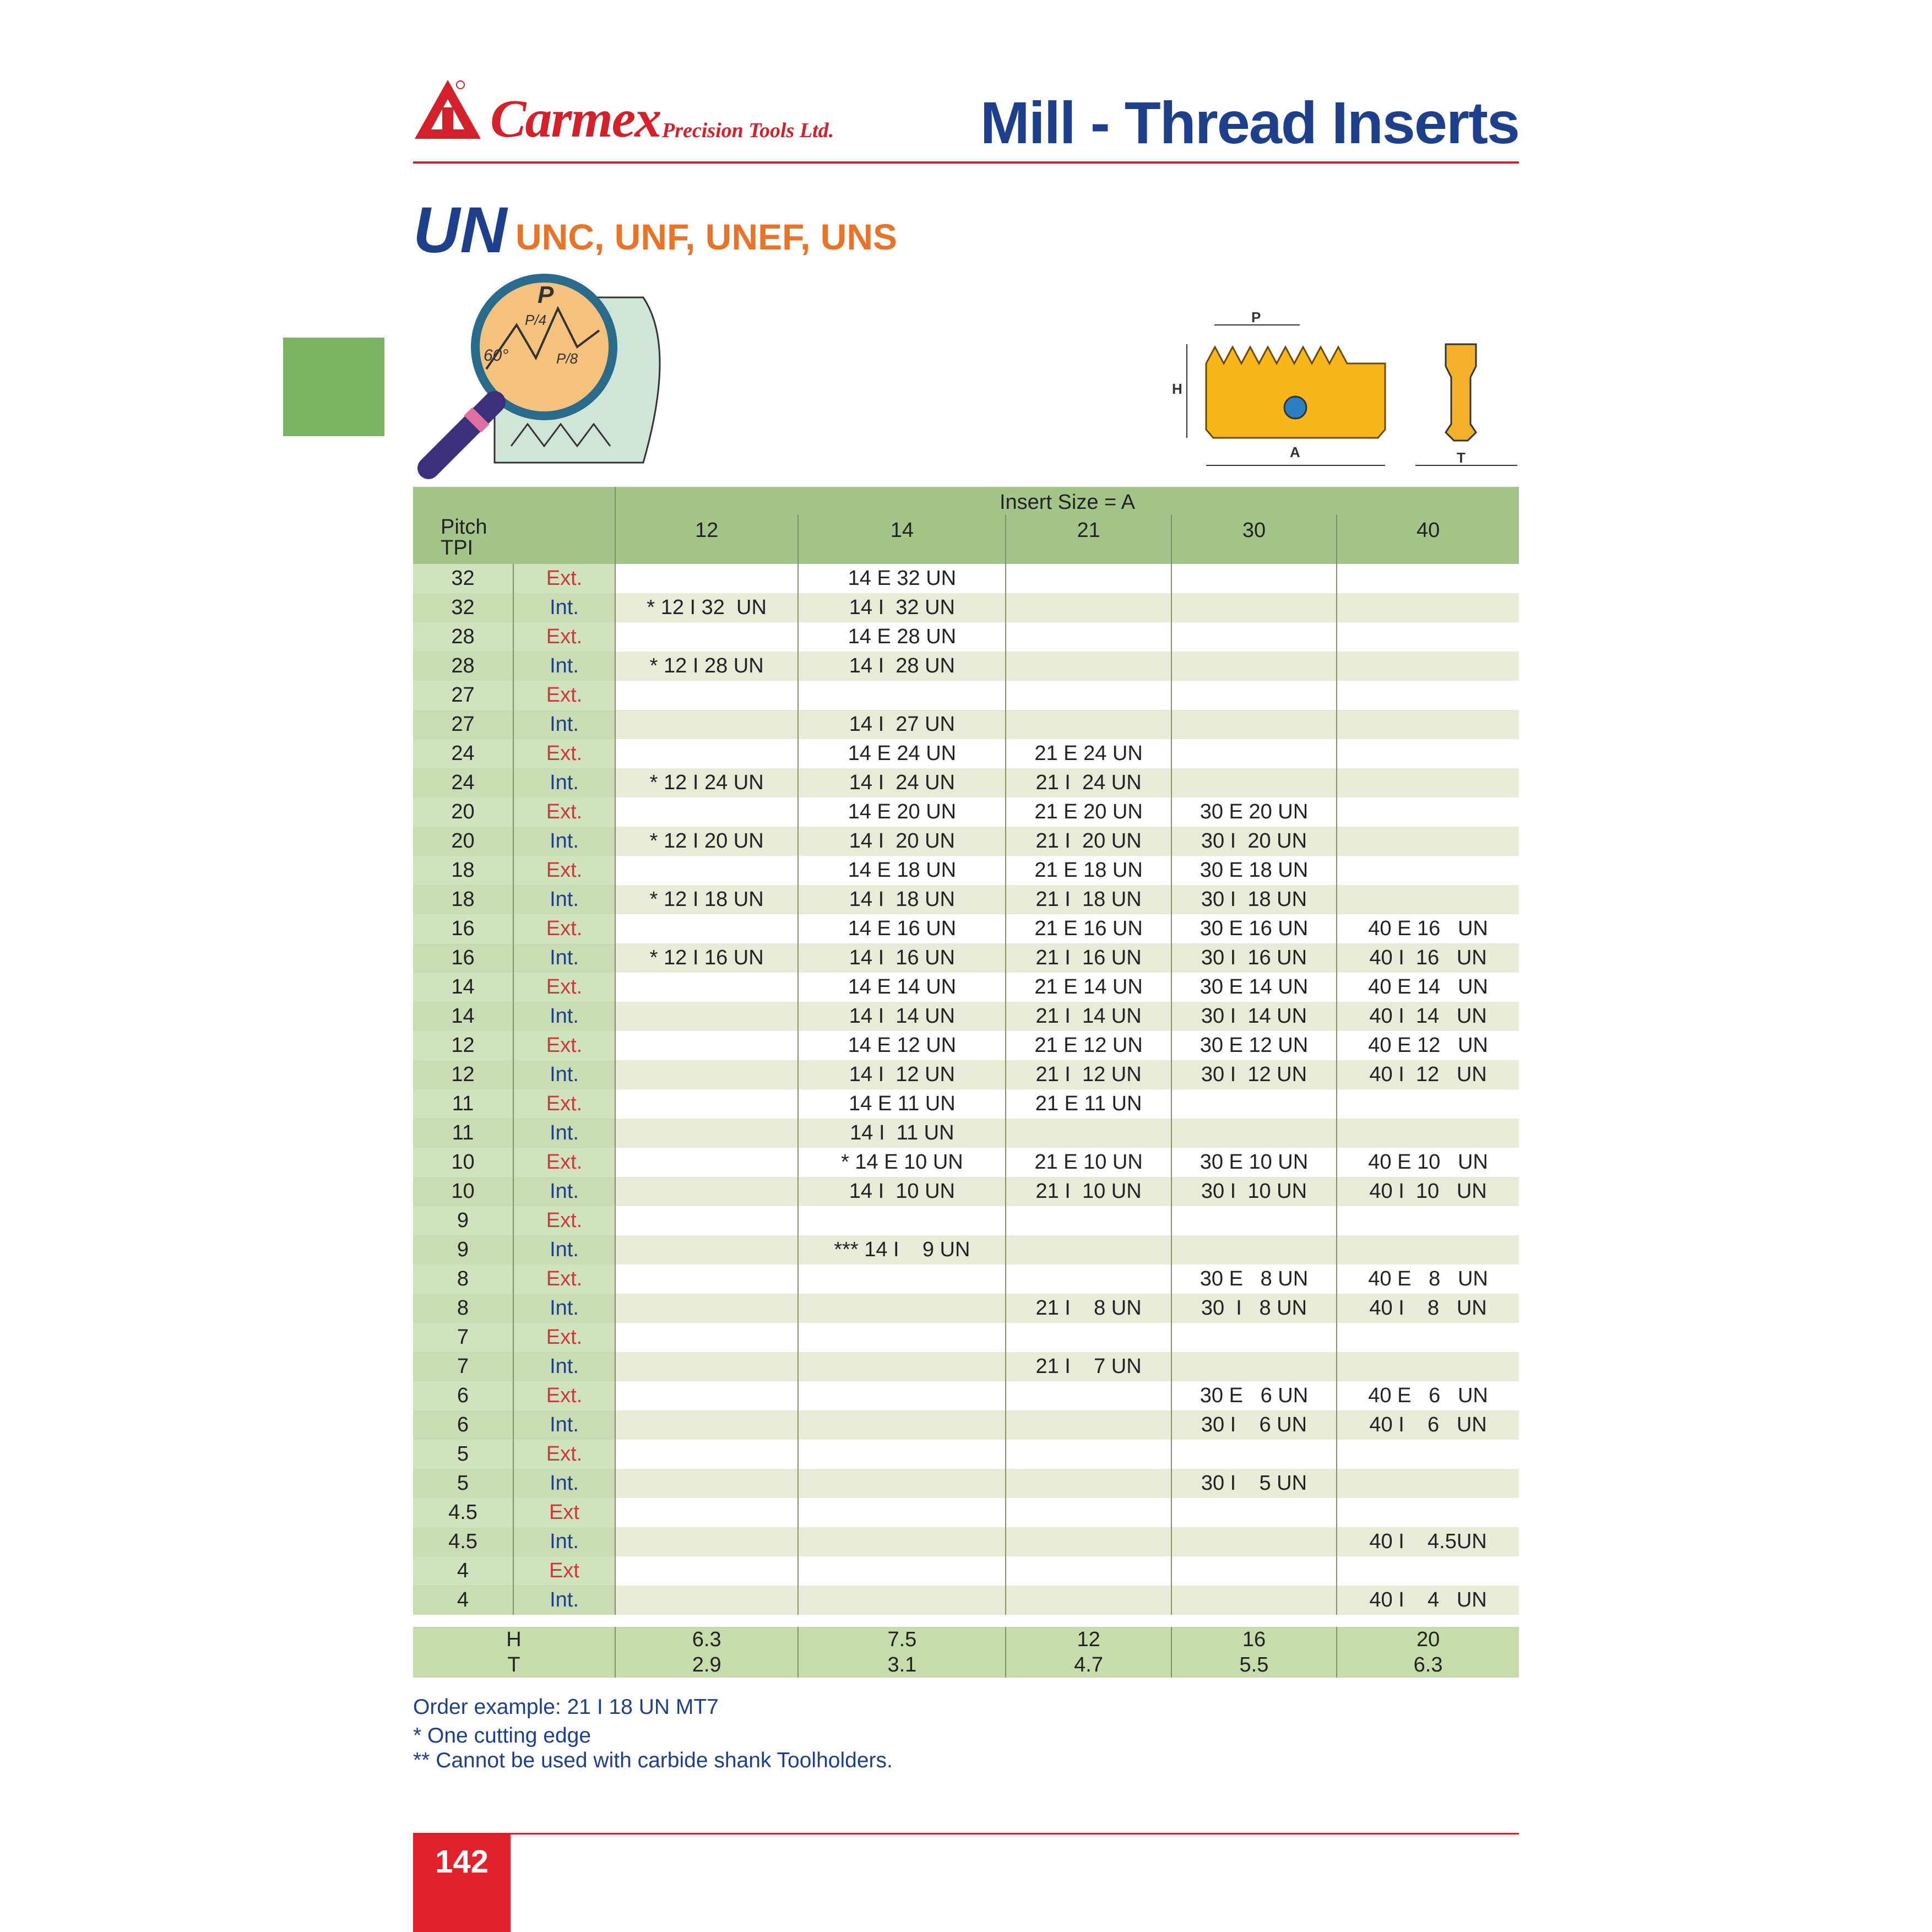 Image resolution: width=1932 pixels, height=1932 pixels. I want to click on pitch-cell: 24, so click(463, 753).